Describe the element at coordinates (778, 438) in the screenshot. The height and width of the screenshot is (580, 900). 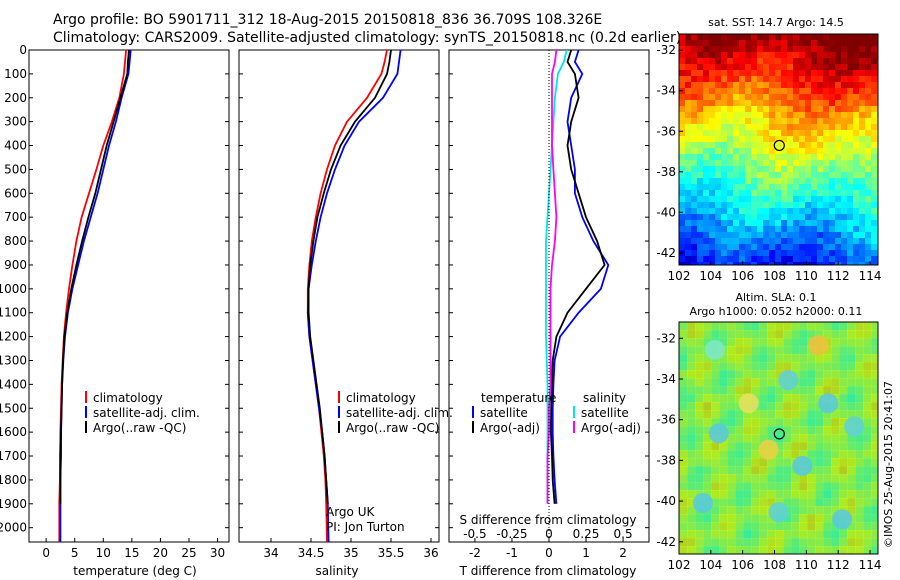
I see `sla-map-frame` at that location.